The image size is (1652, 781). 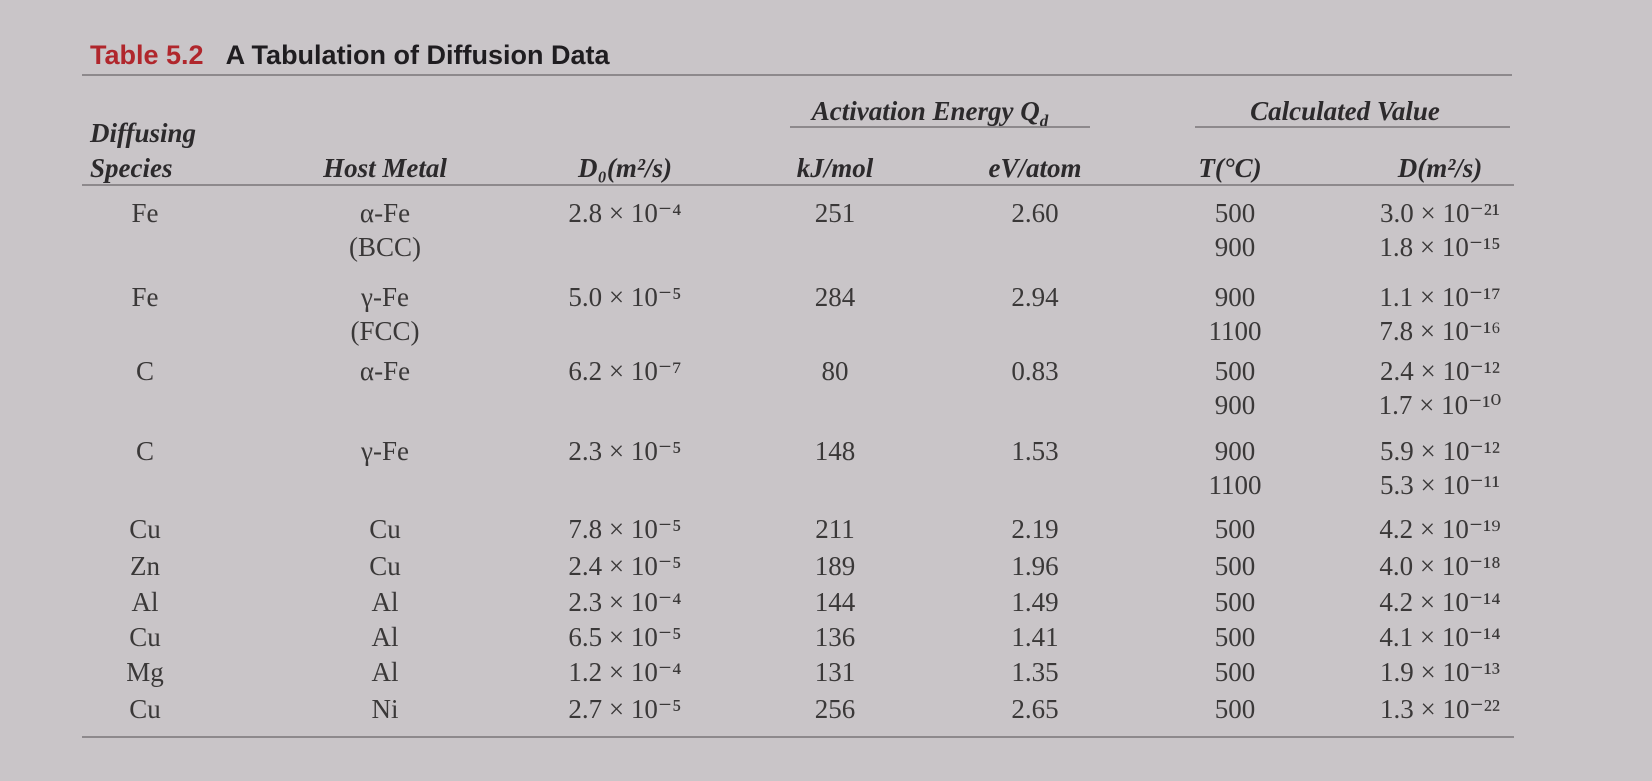 I want to click on header-calculated: Calculated Value, so click(x=1345, y=111).